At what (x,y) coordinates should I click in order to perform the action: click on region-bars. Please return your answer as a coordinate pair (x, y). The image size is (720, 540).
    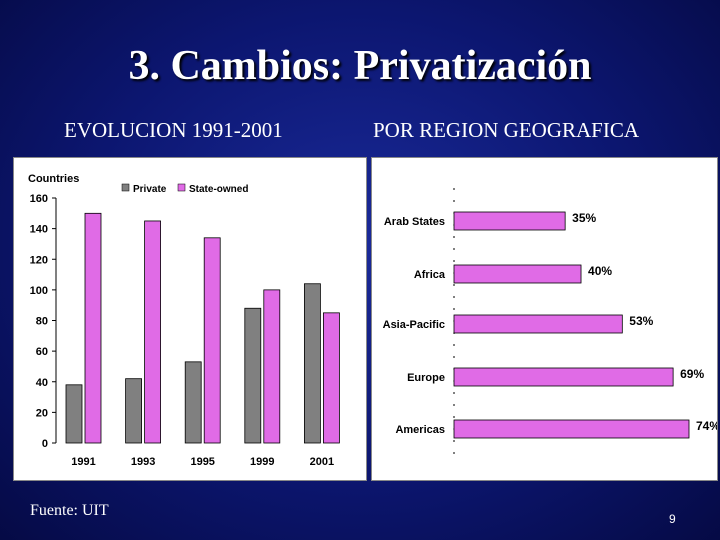
    Looking at the image, I should click on (571, 325).